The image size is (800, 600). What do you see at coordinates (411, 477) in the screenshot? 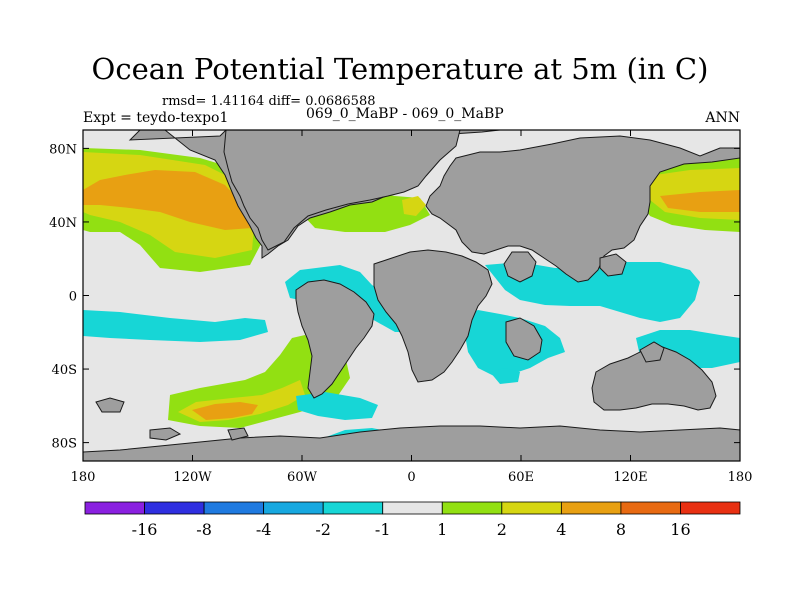
I see `x-tick-label: 0` at bounding box center [411, 477].